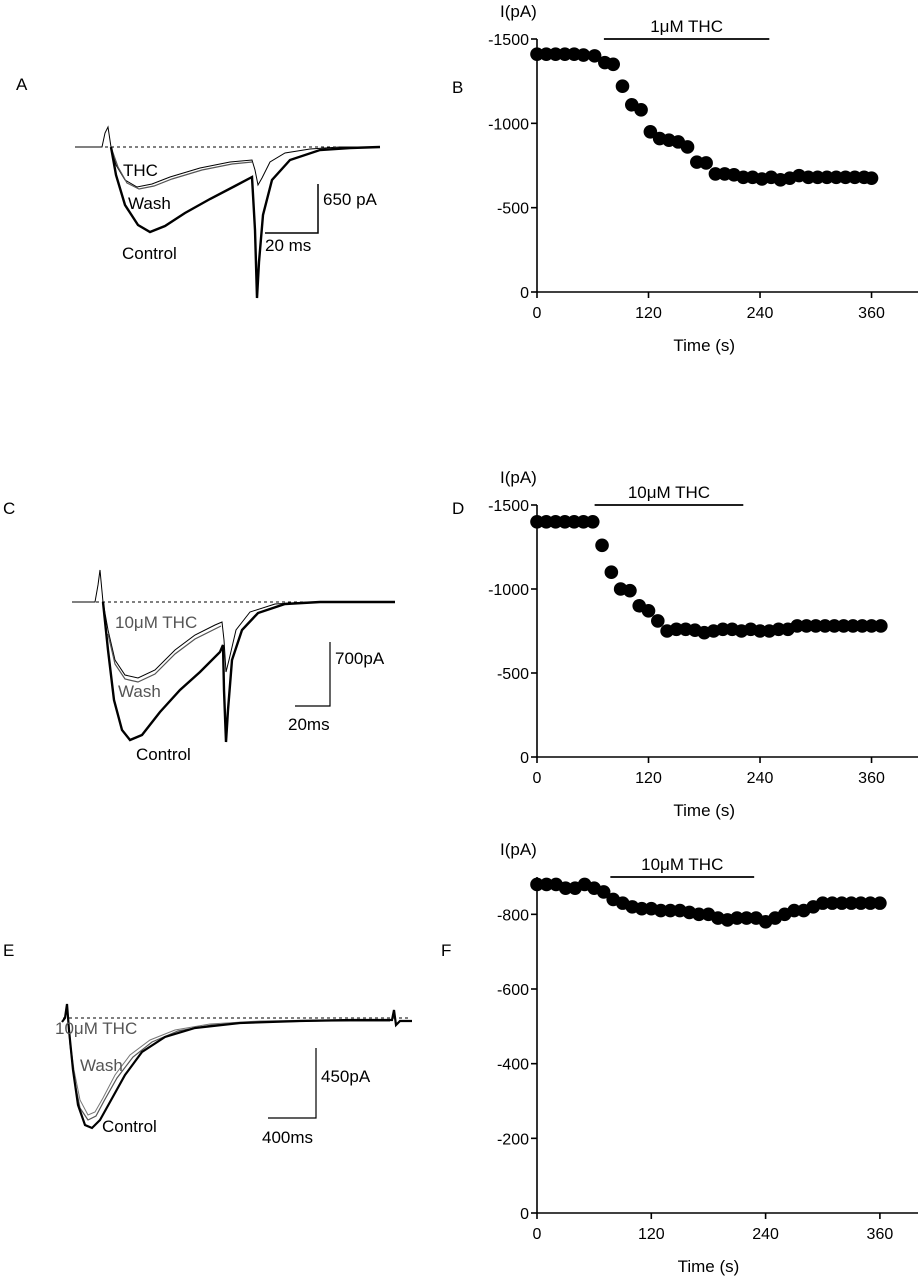  I want to click on scale-label-x: 400ms, so click(287, 1137).